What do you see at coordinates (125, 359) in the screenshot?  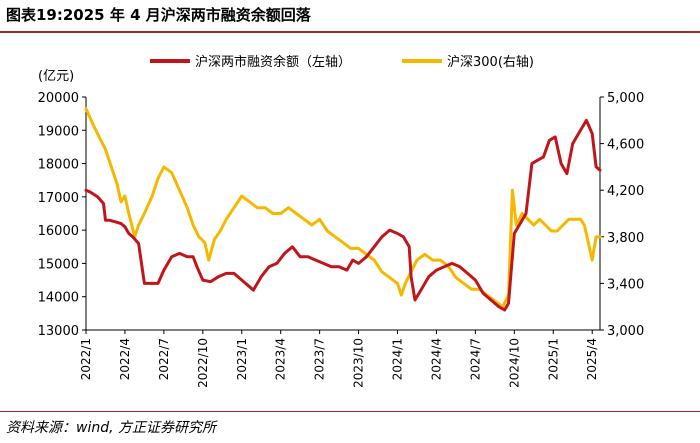 I see `x-tick-label: 2022/4` at bounding box center [125, 359].